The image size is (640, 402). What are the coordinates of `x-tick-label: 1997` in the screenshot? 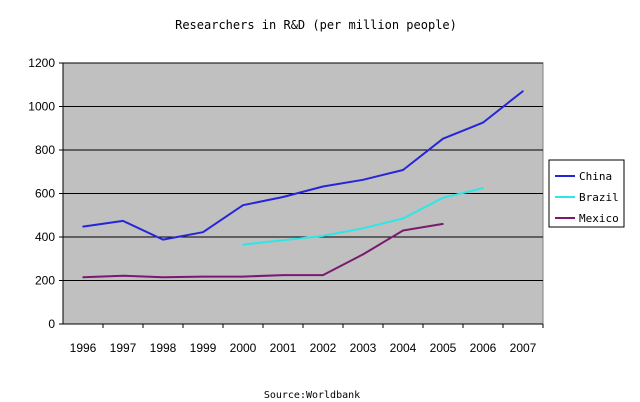 It's located at (123, 348).